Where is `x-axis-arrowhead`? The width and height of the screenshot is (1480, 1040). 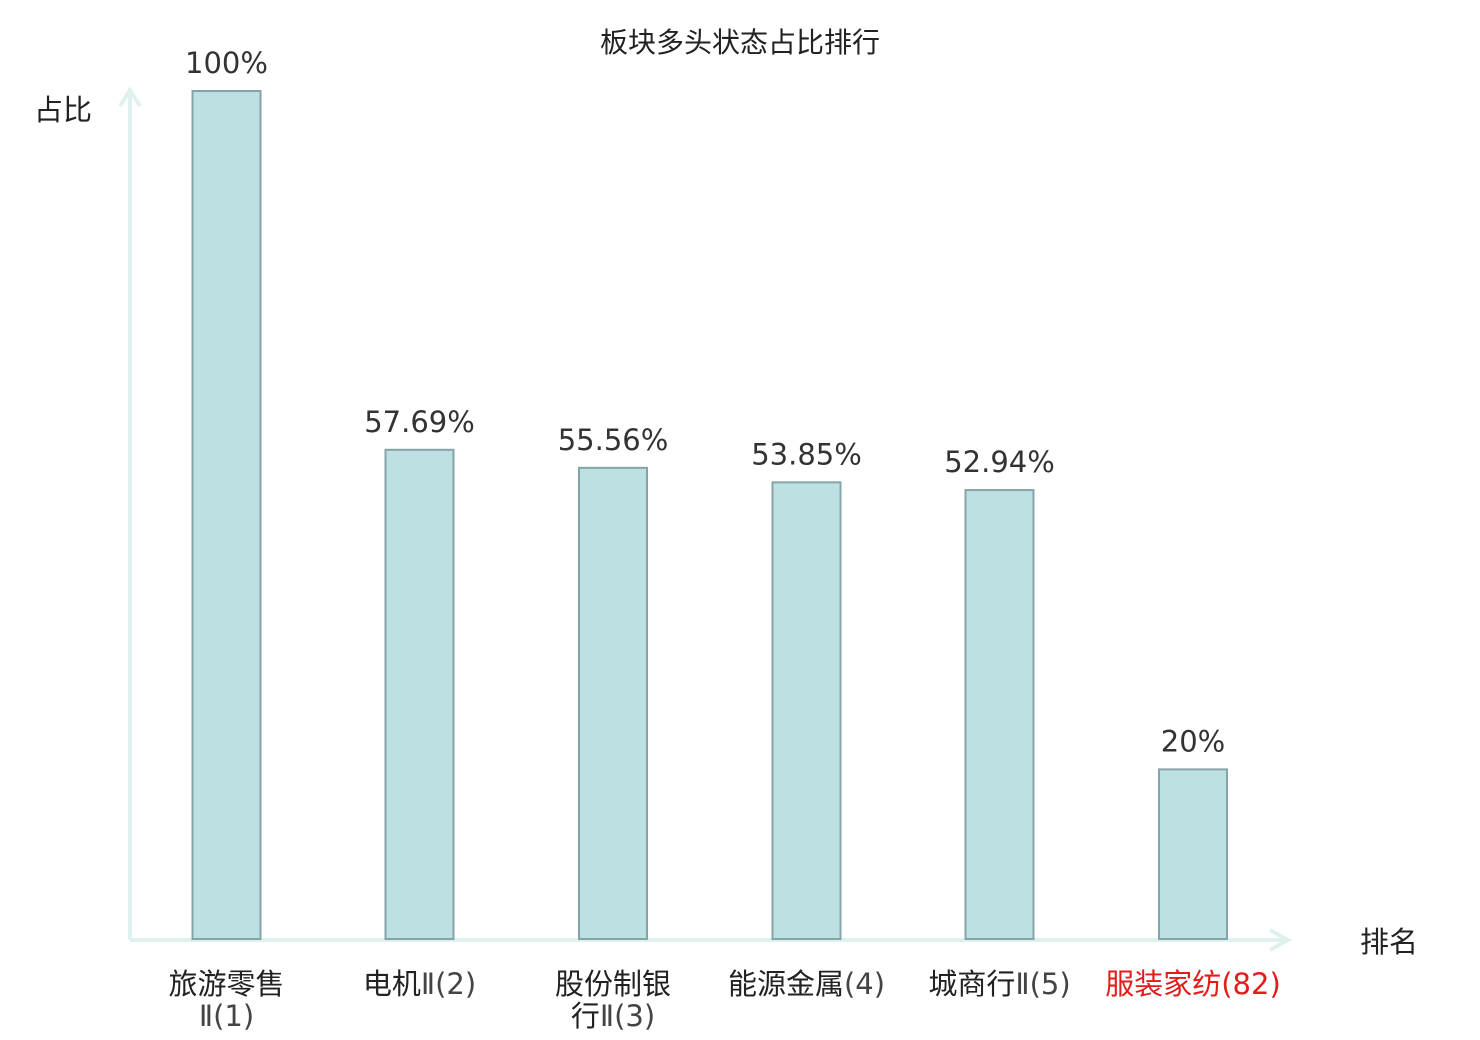
x-axis-arrowhead is located at coordinates (1281, 940).